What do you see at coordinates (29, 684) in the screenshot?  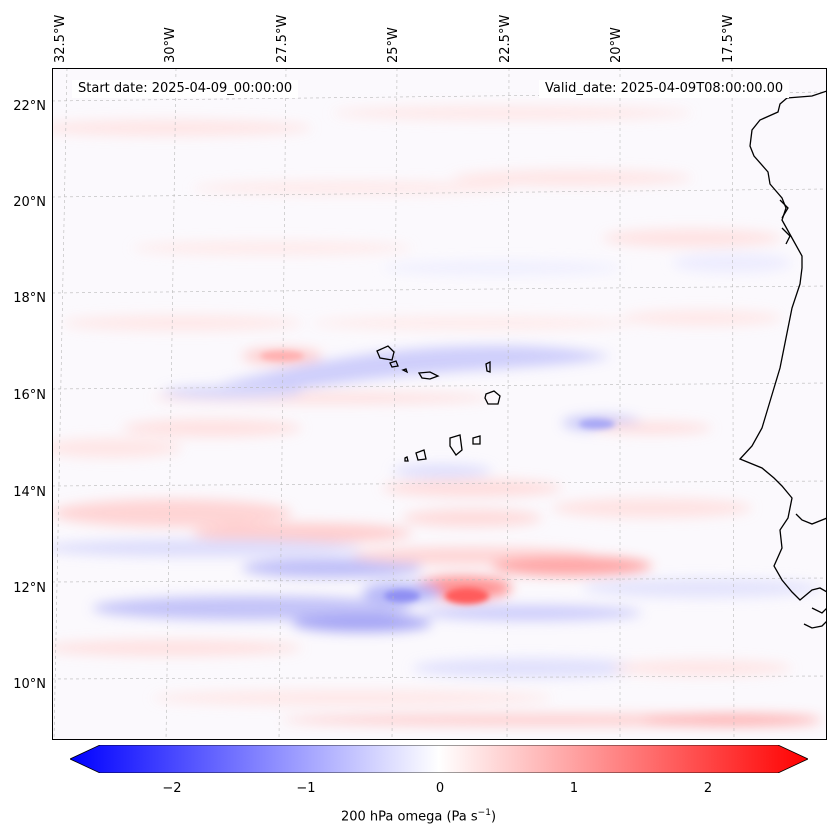 I see `lat-label: 10°N` at bounding box center [29, 684].